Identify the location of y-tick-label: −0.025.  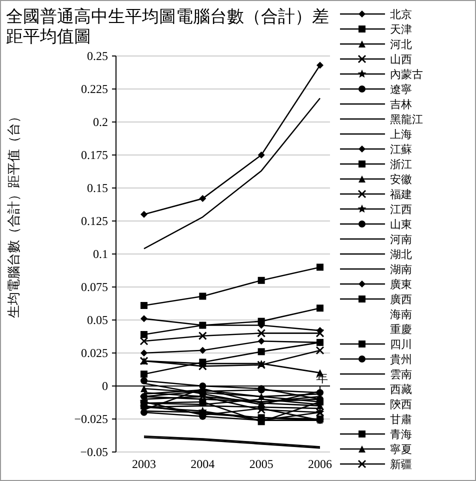
(91, 419).